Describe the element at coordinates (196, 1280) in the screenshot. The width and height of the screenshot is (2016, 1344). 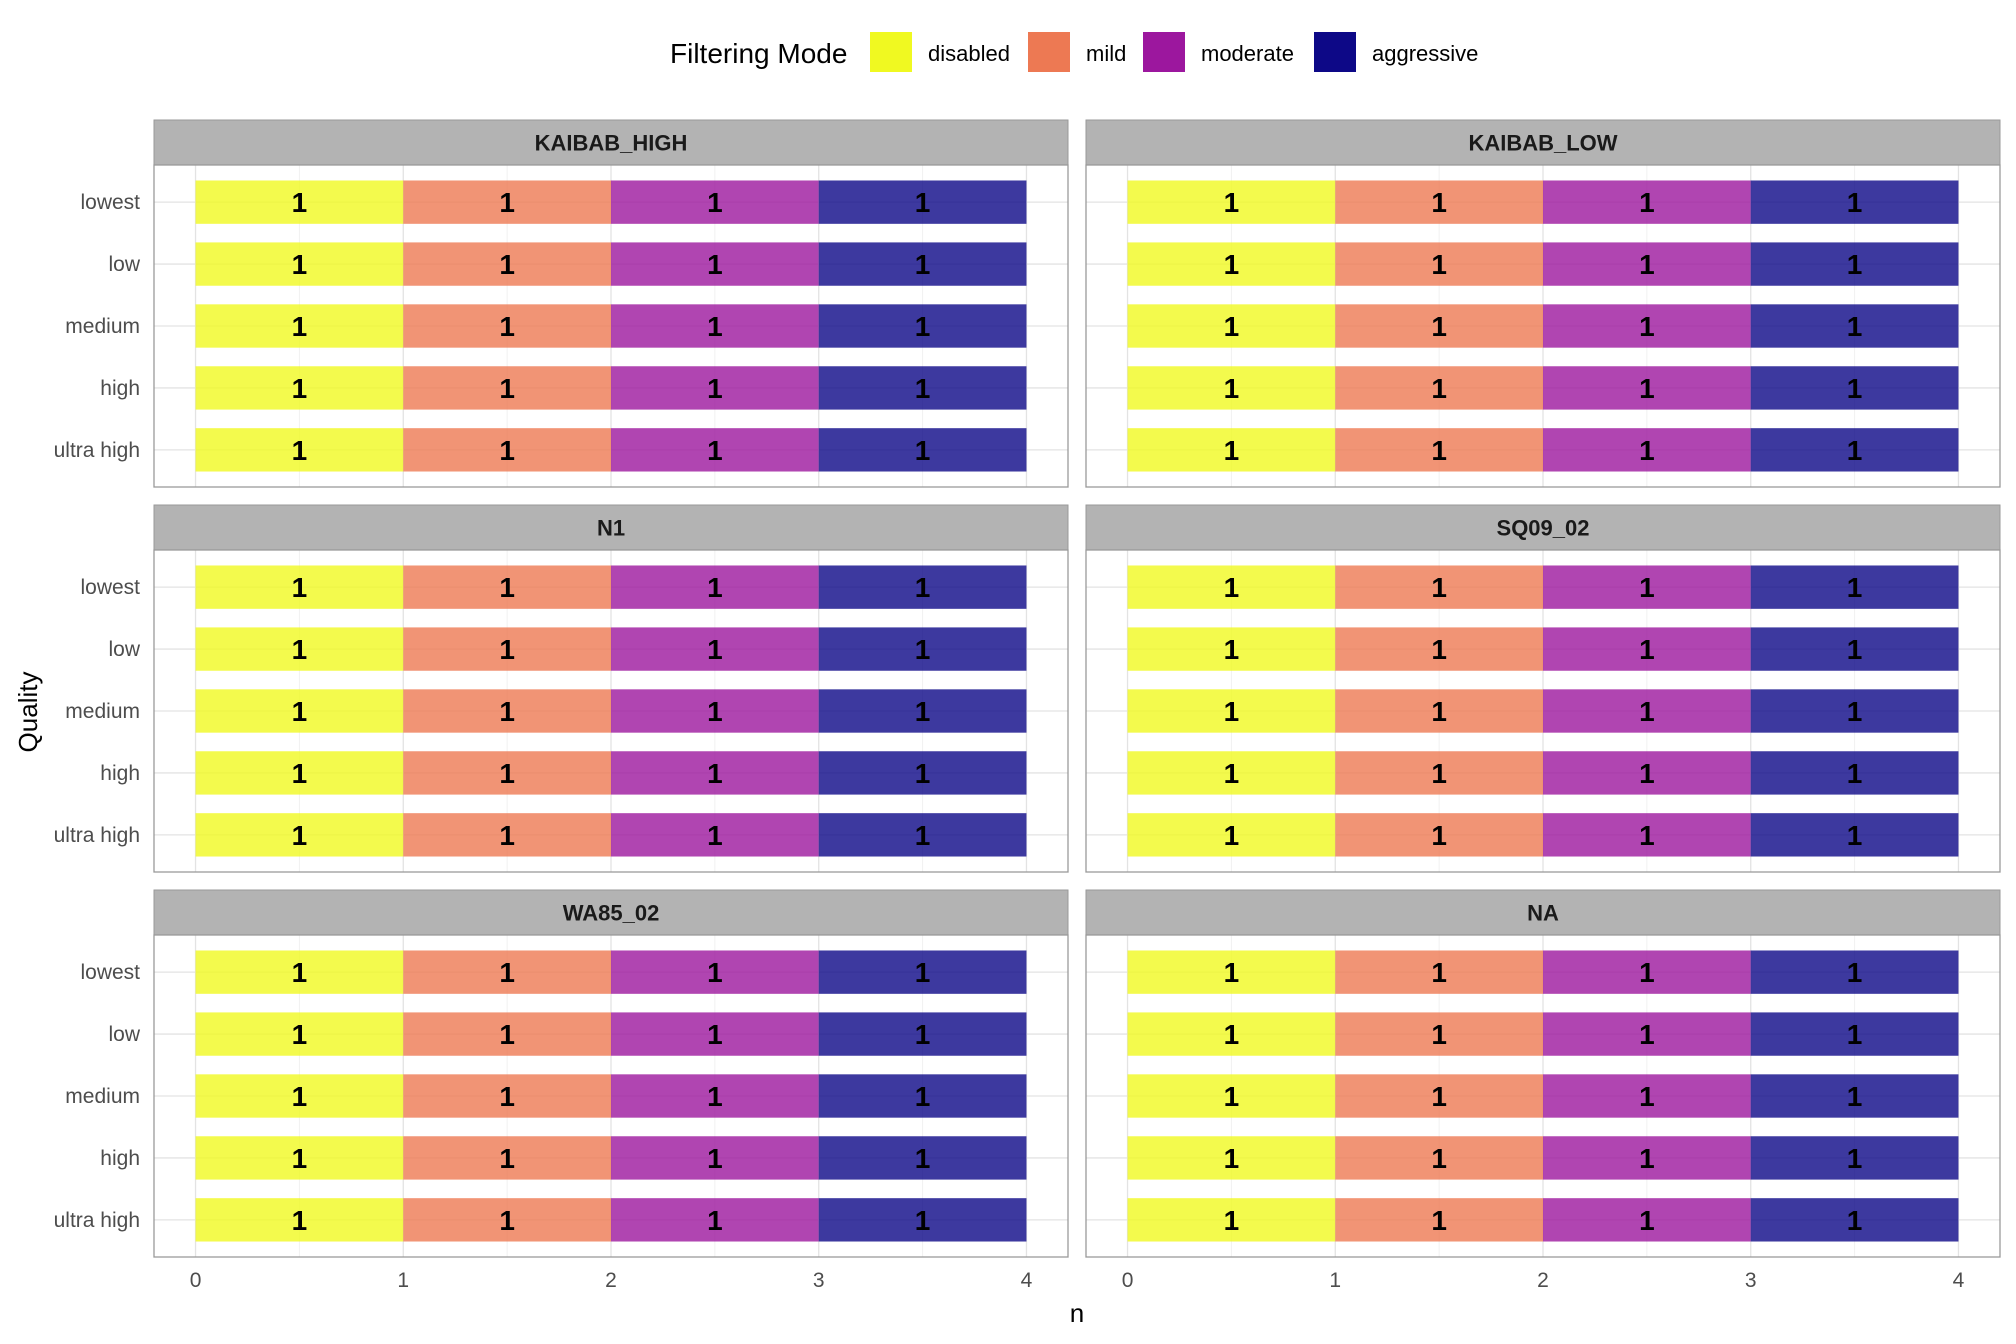
I see `x-tick-label: 0` at that location.